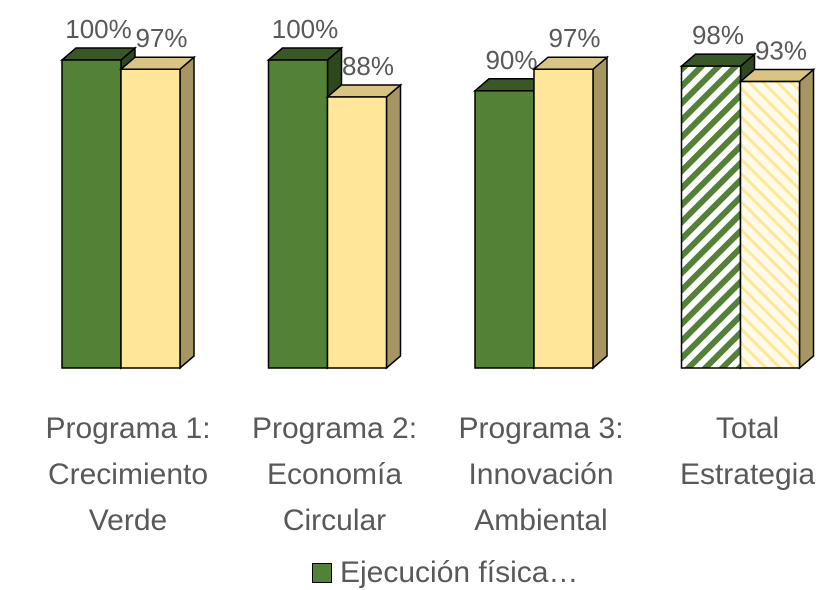 Image resolution: width=832 pixels, height=590 pixels. Describe the element at coordinates (747, 451) in the screenshot. I see `x-tick-label: Total Estrategia` at that location.